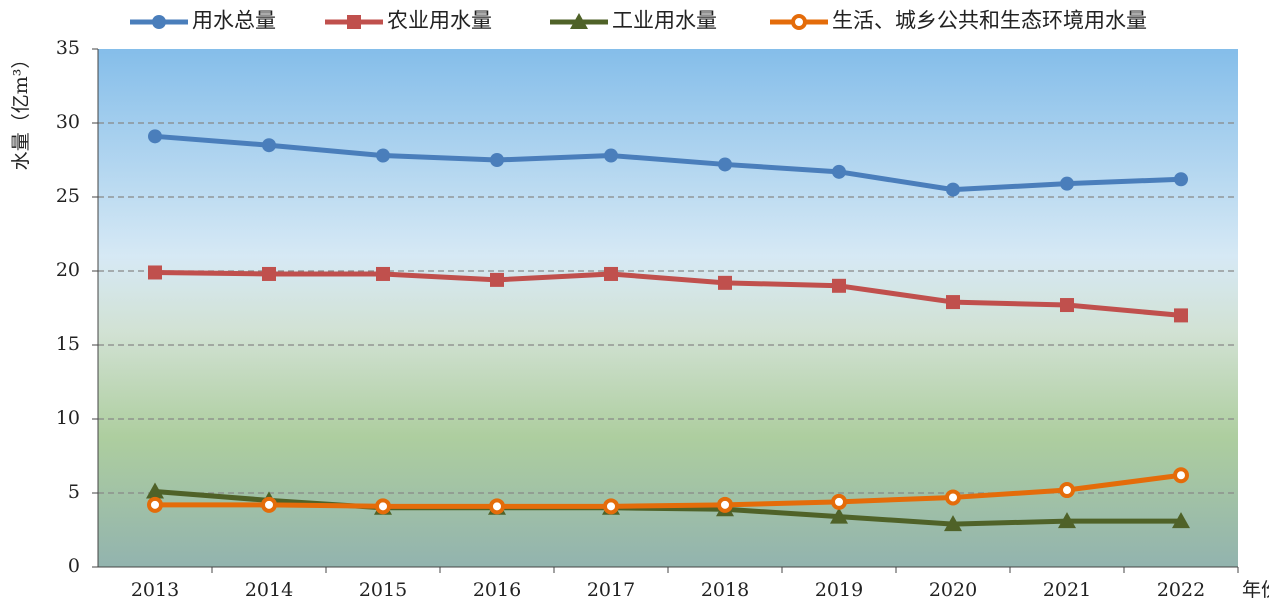 Image resolution: width=1269 pixels, height=603 pixels. What do you see at coordinates (497, 590) in the screenshot?
I see `x-tick-label: 2016` at bounding box center [497, 590].